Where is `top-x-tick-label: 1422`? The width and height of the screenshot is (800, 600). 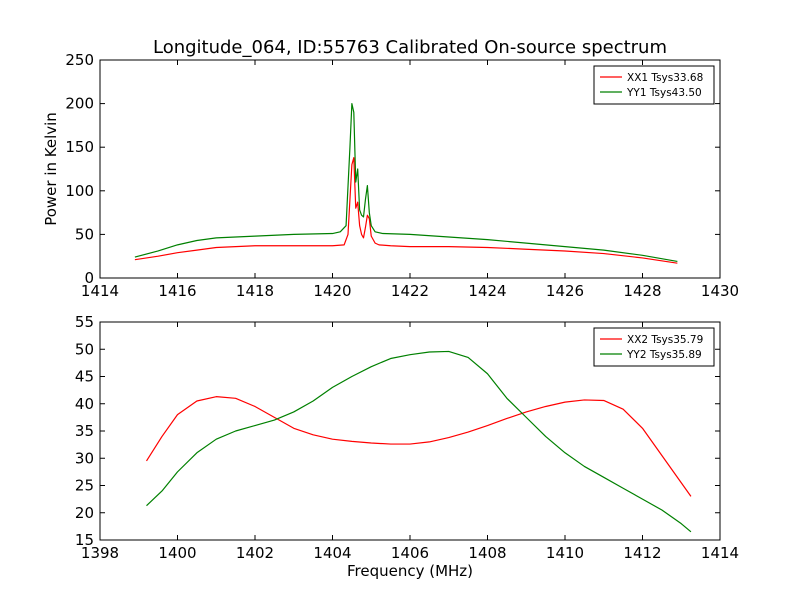
top-x-tick-label: 1422 is located at coordinates (410, 291).